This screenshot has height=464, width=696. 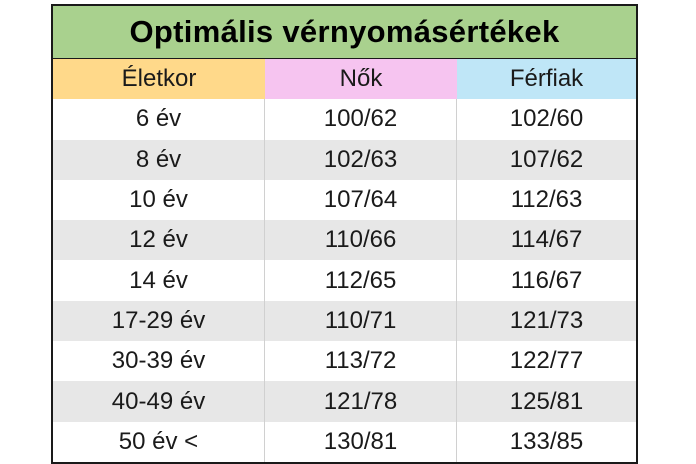 I want to click on table-header-row: Életkor Nők Férfiak, so click(x=344, y=79).